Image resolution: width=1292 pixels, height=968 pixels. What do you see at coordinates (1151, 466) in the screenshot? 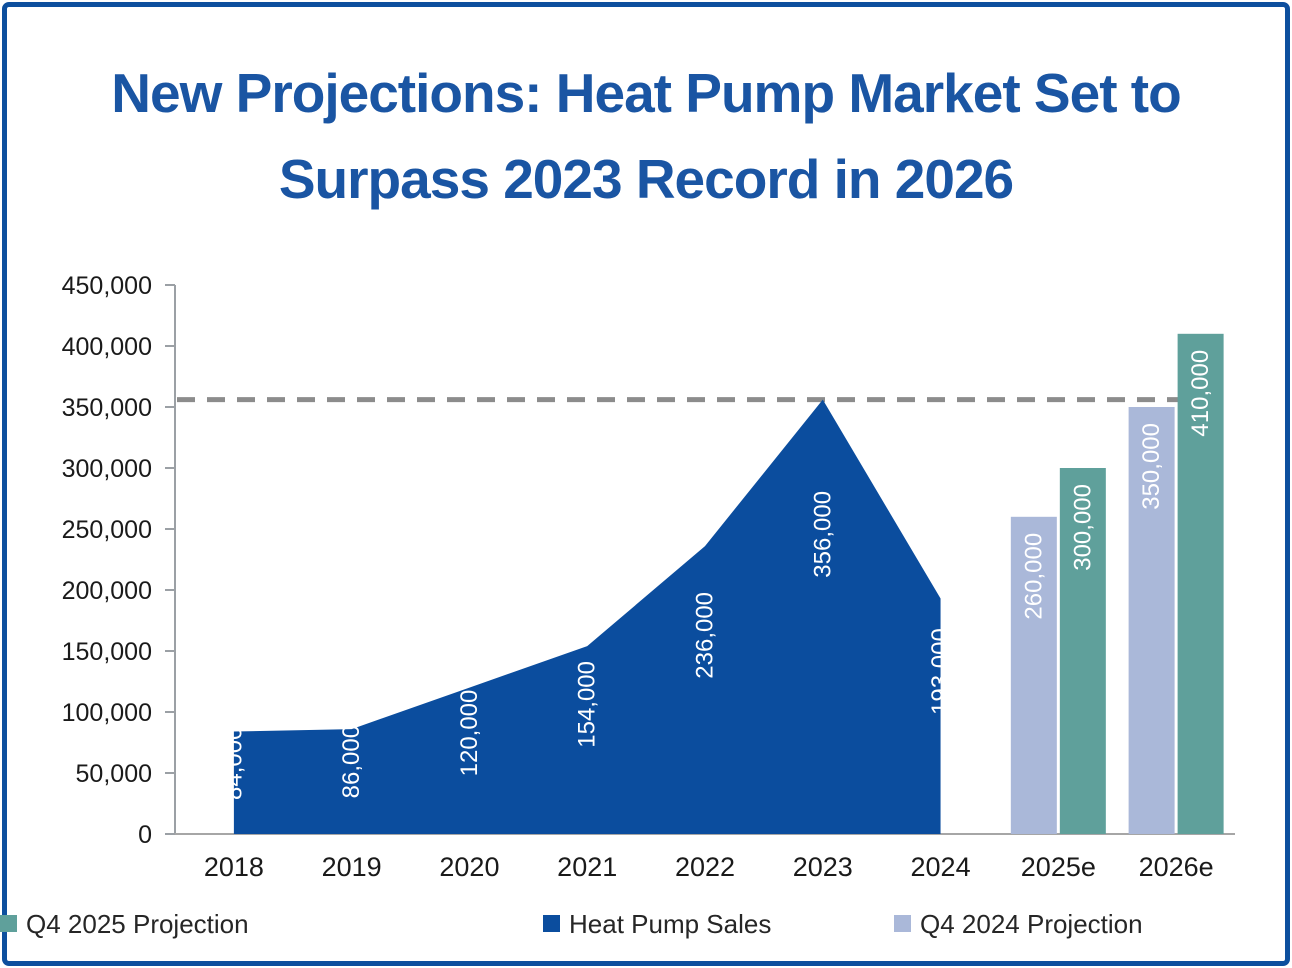
I see `bar-value-label: 350,000` at bounding box center [1151, 466].